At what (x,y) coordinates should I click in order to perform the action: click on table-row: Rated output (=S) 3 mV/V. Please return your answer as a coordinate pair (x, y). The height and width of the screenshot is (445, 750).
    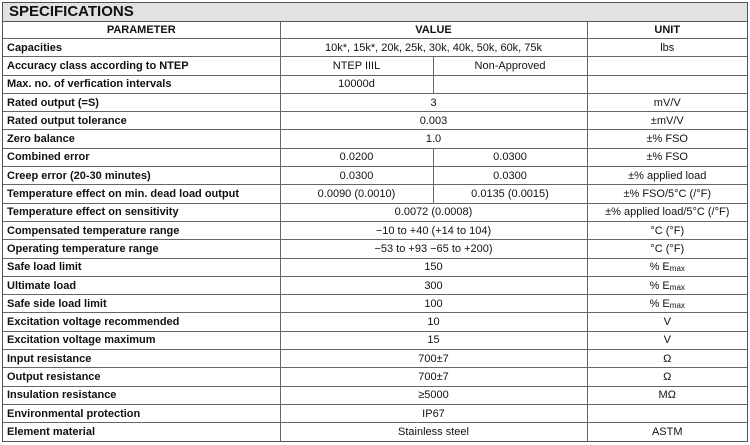
    Looking at the image, I should click on (375, 102).